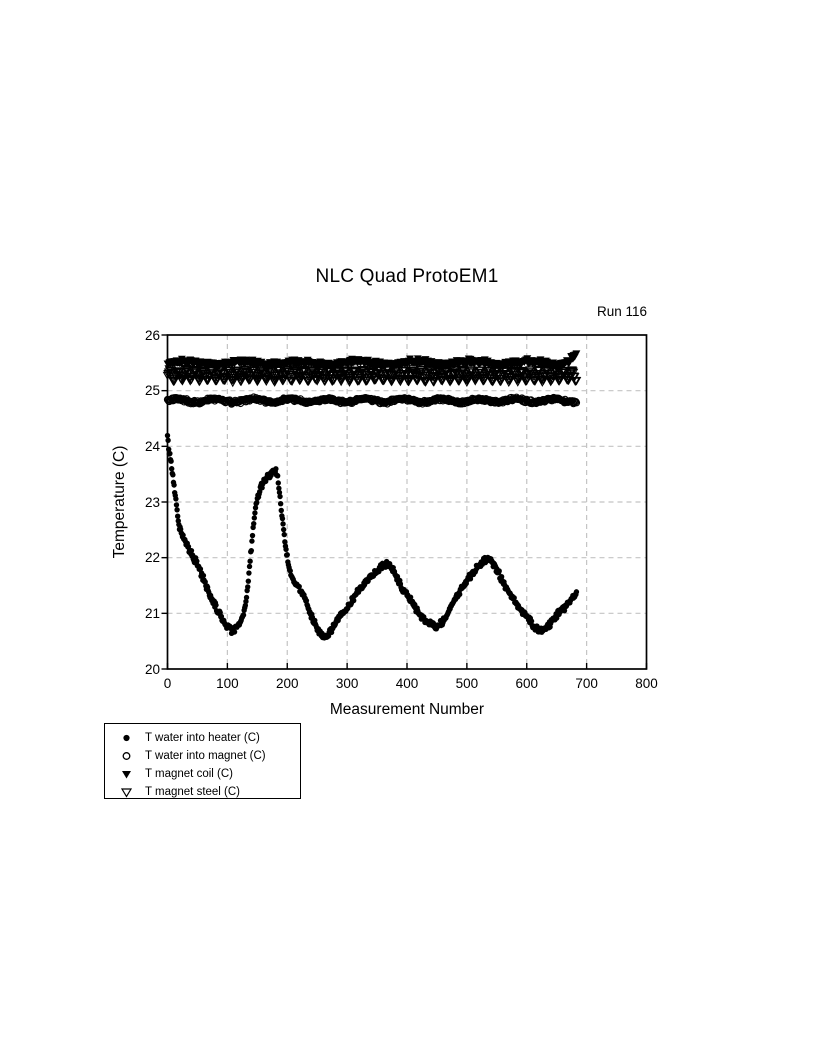  I want to click on open-triangle-down-icon, so click(126, 793).